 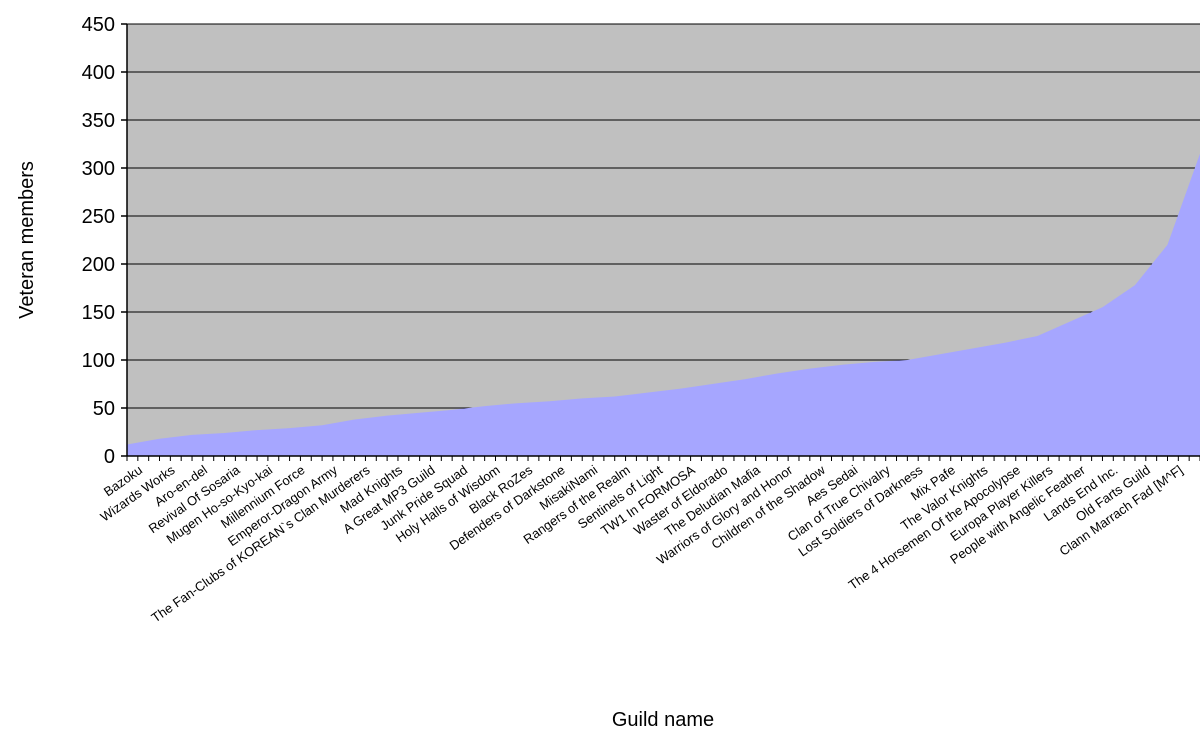 I want to click on y-tick-label-200: 200, so click(x=98, y=265).